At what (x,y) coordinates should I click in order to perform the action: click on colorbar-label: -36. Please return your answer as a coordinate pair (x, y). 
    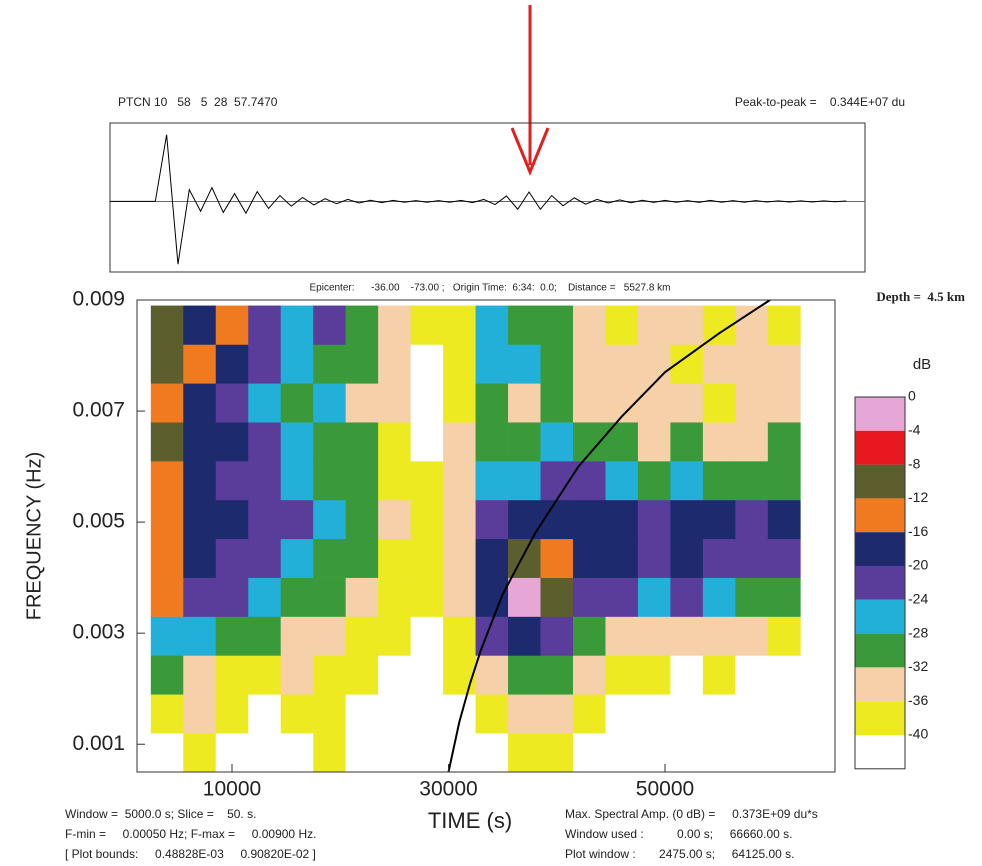
    Looking at the image, I should click on (918, 700).